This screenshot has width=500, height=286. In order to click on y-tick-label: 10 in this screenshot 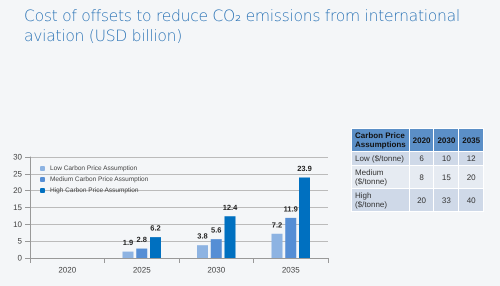, I will do `click(18, 224)`.